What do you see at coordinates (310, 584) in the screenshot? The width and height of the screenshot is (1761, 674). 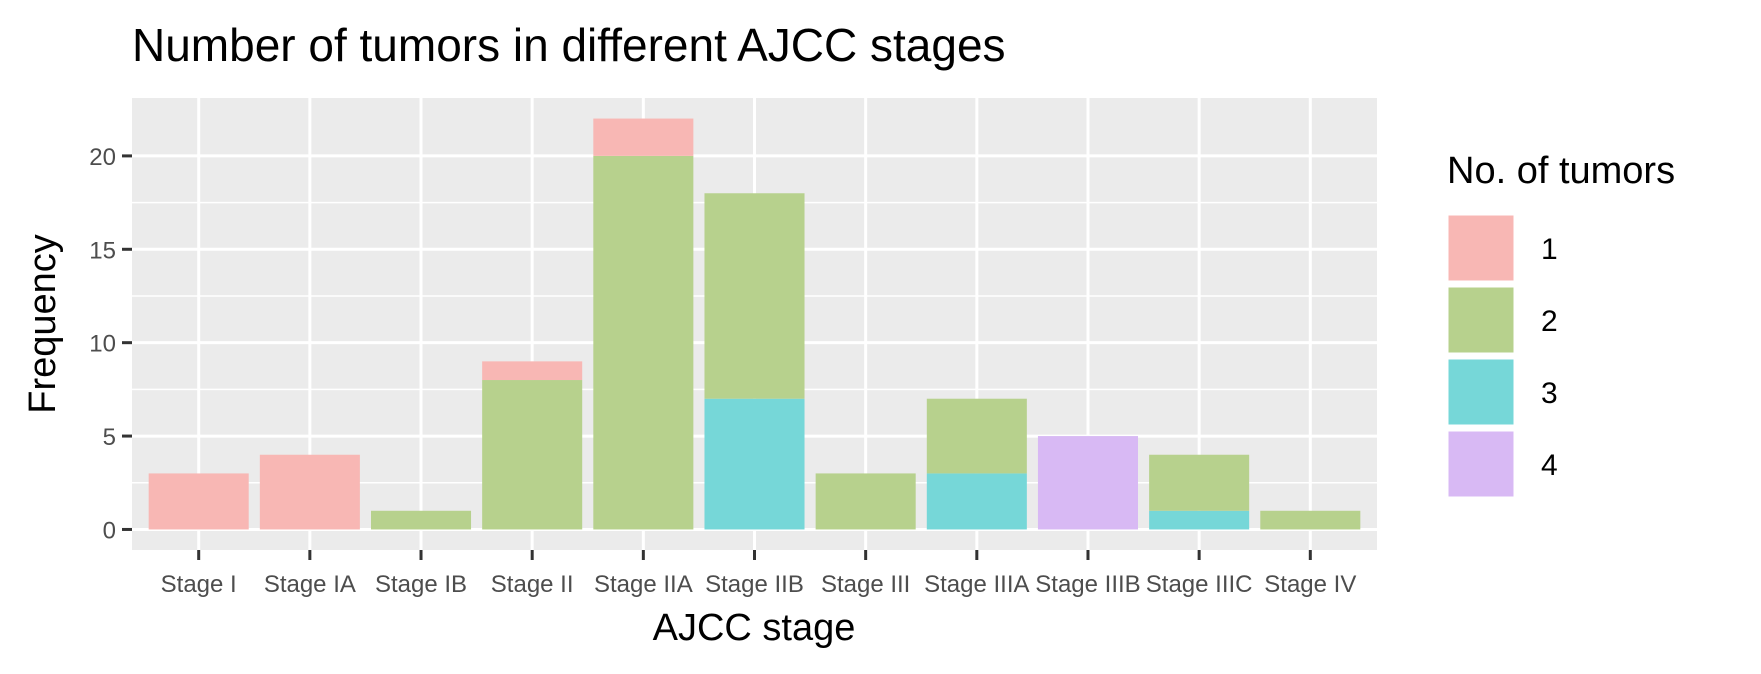 I see `x-tick-label: Stage IA` at bounding box center [310, 584].